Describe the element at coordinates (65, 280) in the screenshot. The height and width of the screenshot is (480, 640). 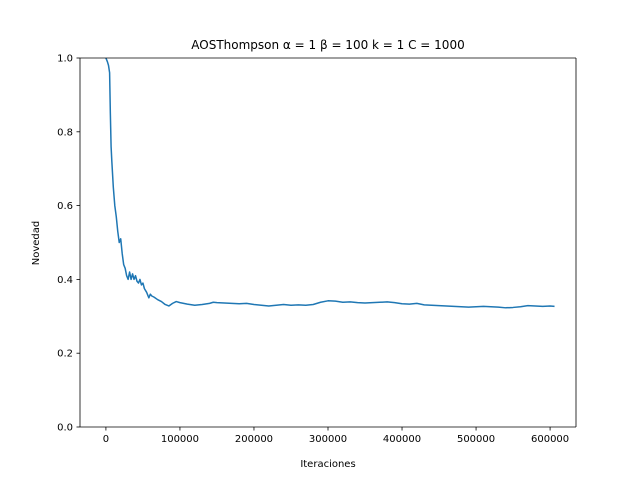
I see `y-tick-label: 0.4` at that location.